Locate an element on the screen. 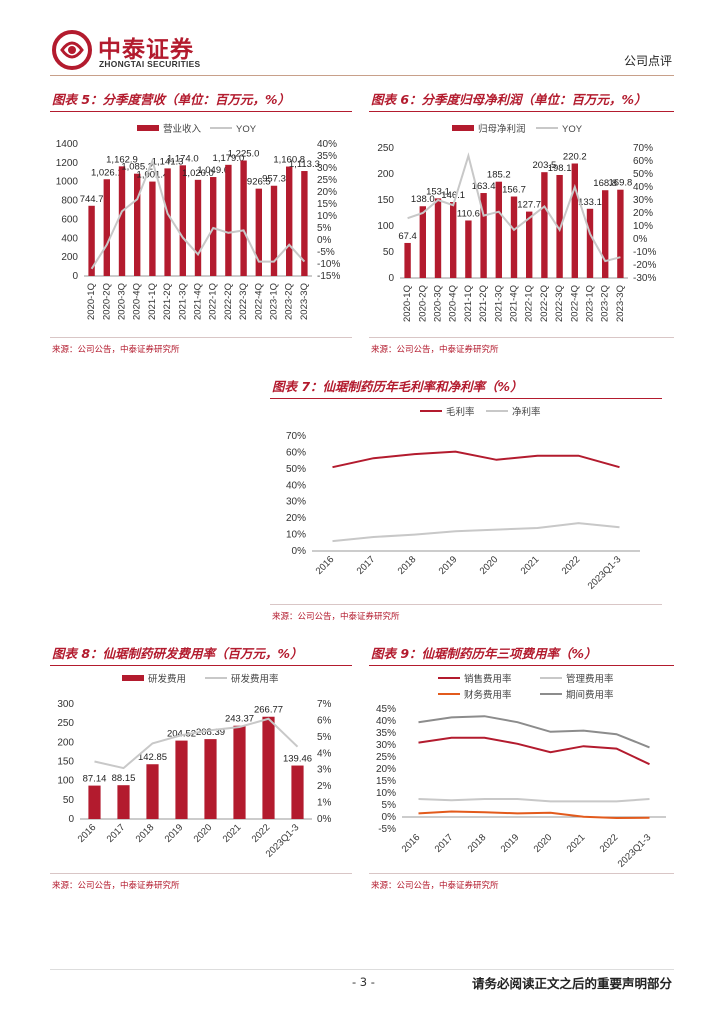 The image size is (724, 1024). fig6-ytick-right: 10% is located at coordinates (643, 226).